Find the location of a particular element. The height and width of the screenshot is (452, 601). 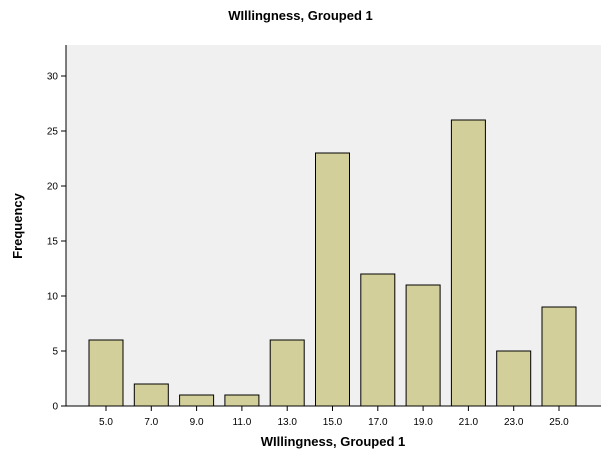

bar-13.0 is located at coordinates (287, 373).